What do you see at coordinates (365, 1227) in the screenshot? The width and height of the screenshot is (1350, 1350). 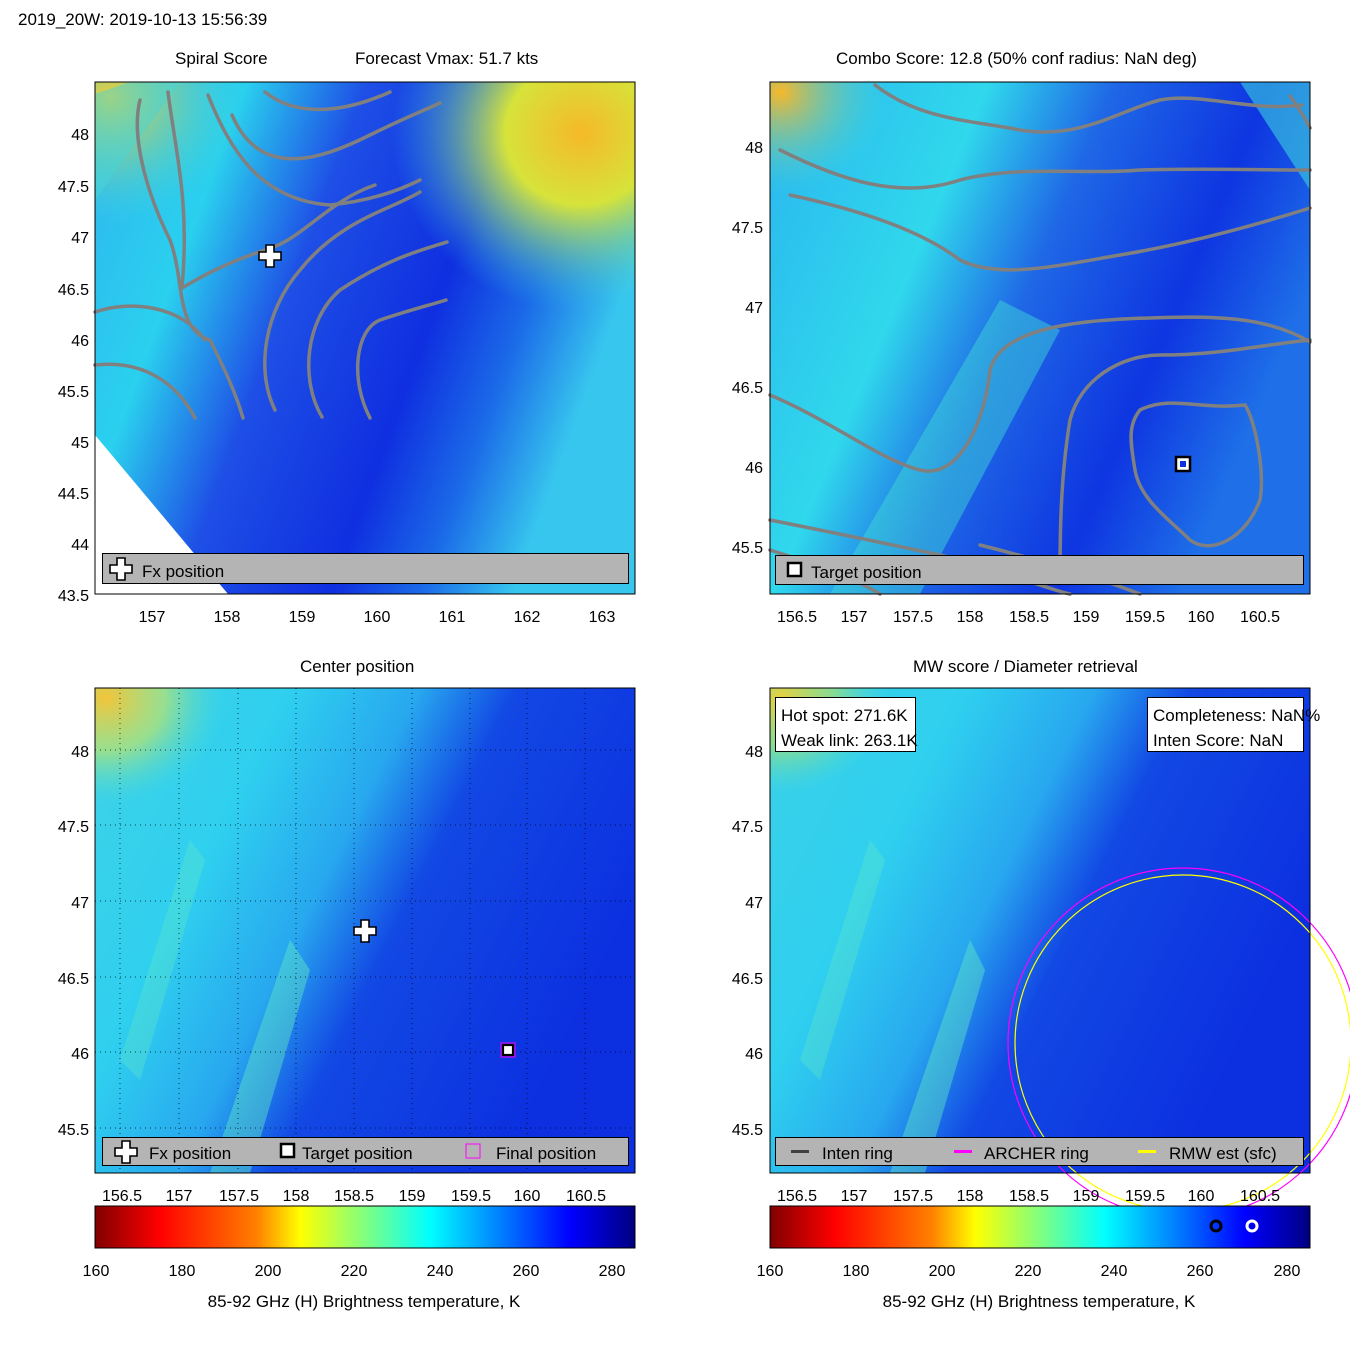 I see `colorbar-left` at bounding box center [365, 1227].